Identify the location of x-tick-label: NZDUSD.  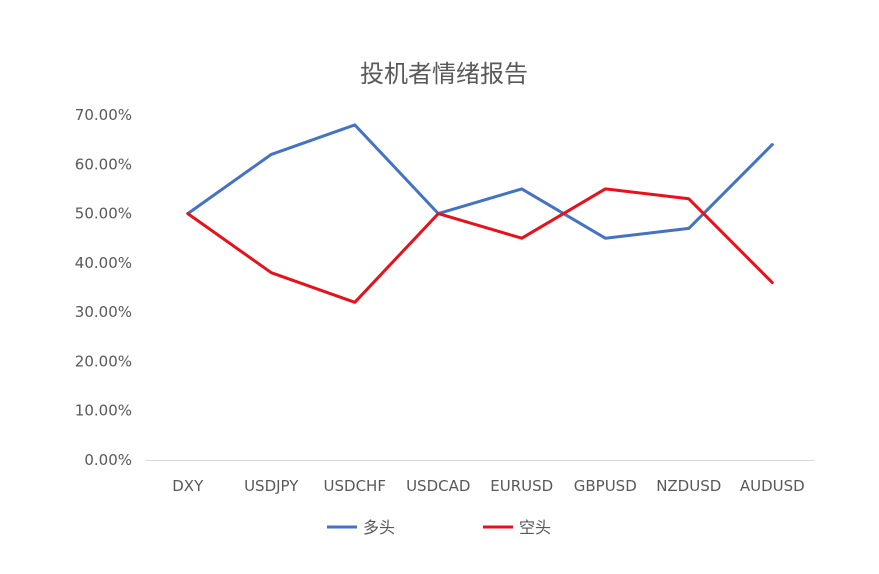
(688, 486).